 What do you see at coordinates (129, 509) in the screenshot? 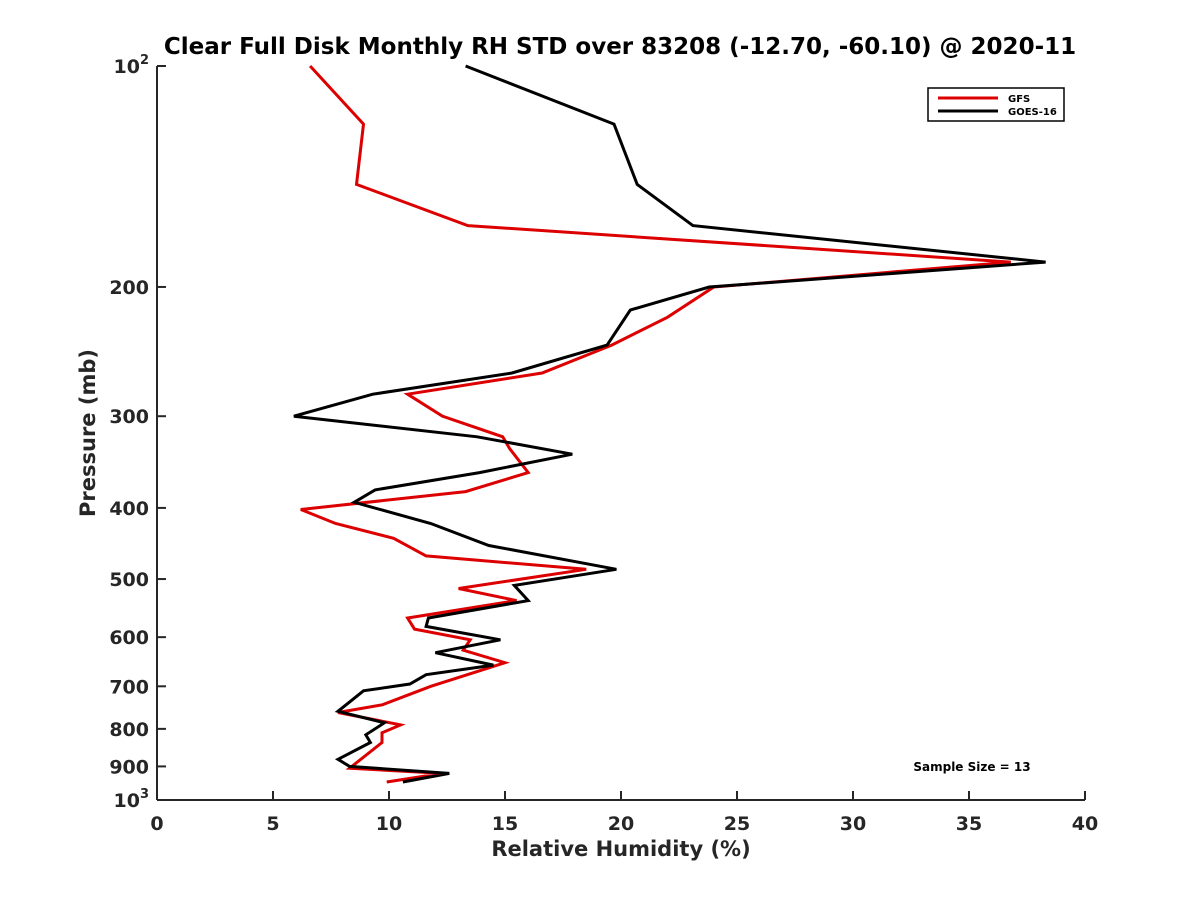
I see `y-tick-label: 400` at bounding box center [129, 509].